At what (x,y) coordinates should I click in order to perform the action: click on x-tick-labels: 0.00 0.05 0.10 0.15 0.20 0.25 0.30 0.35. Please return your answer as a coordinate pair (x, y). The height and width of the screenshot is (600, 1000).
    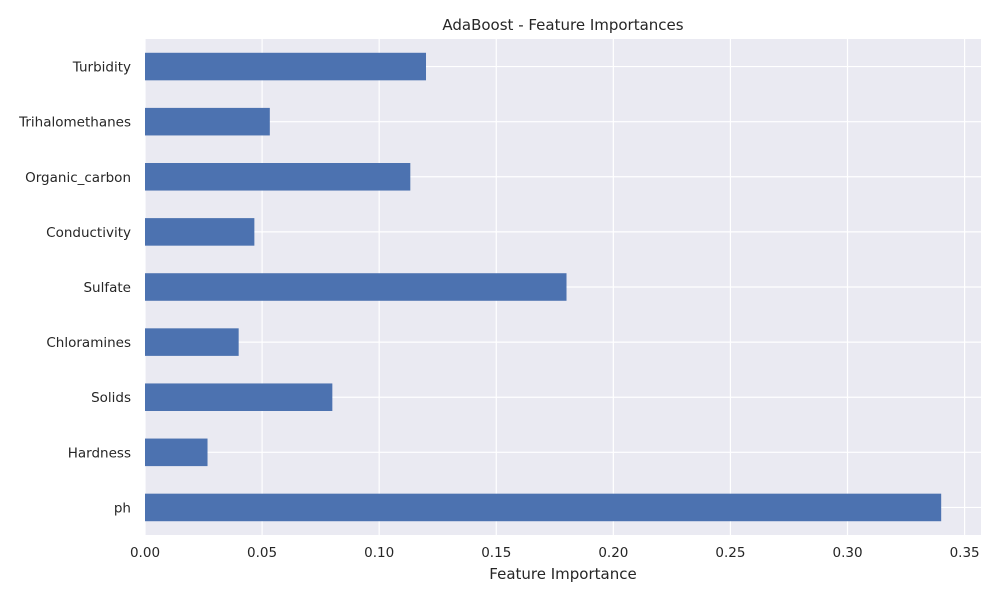
    Looking at the image, I should click on (555, 553).